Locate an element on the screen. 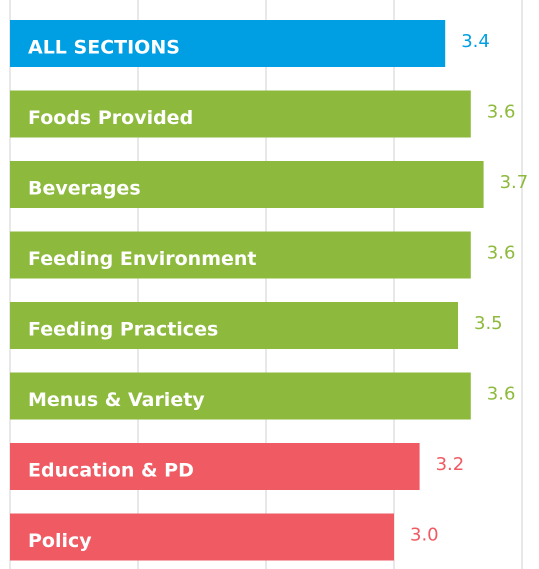 This screenshot has width=539, height=569. value-label: 3.4 is located at coordinates (475, 41).